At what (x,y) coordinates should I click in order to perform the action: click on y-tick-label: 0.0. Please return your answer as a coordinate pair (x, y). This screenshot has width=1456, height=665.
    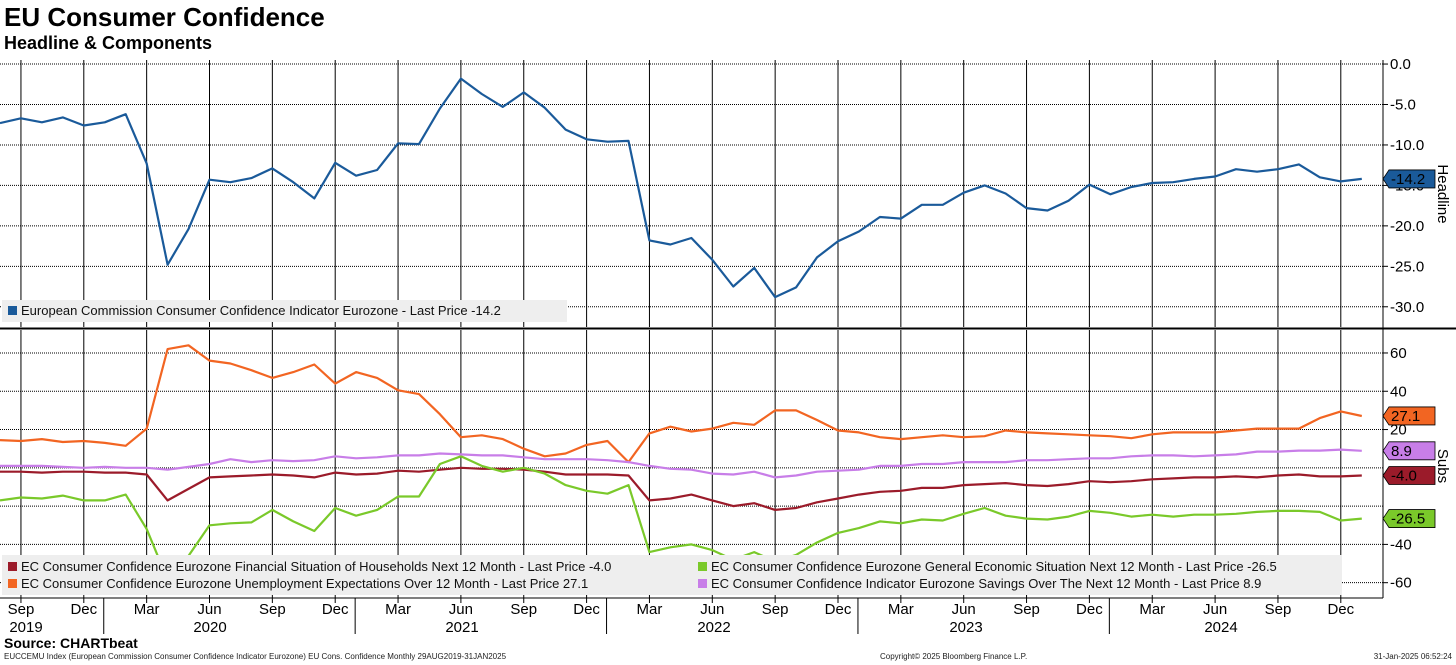
    Looking at the image, I should click on (1400, 64).